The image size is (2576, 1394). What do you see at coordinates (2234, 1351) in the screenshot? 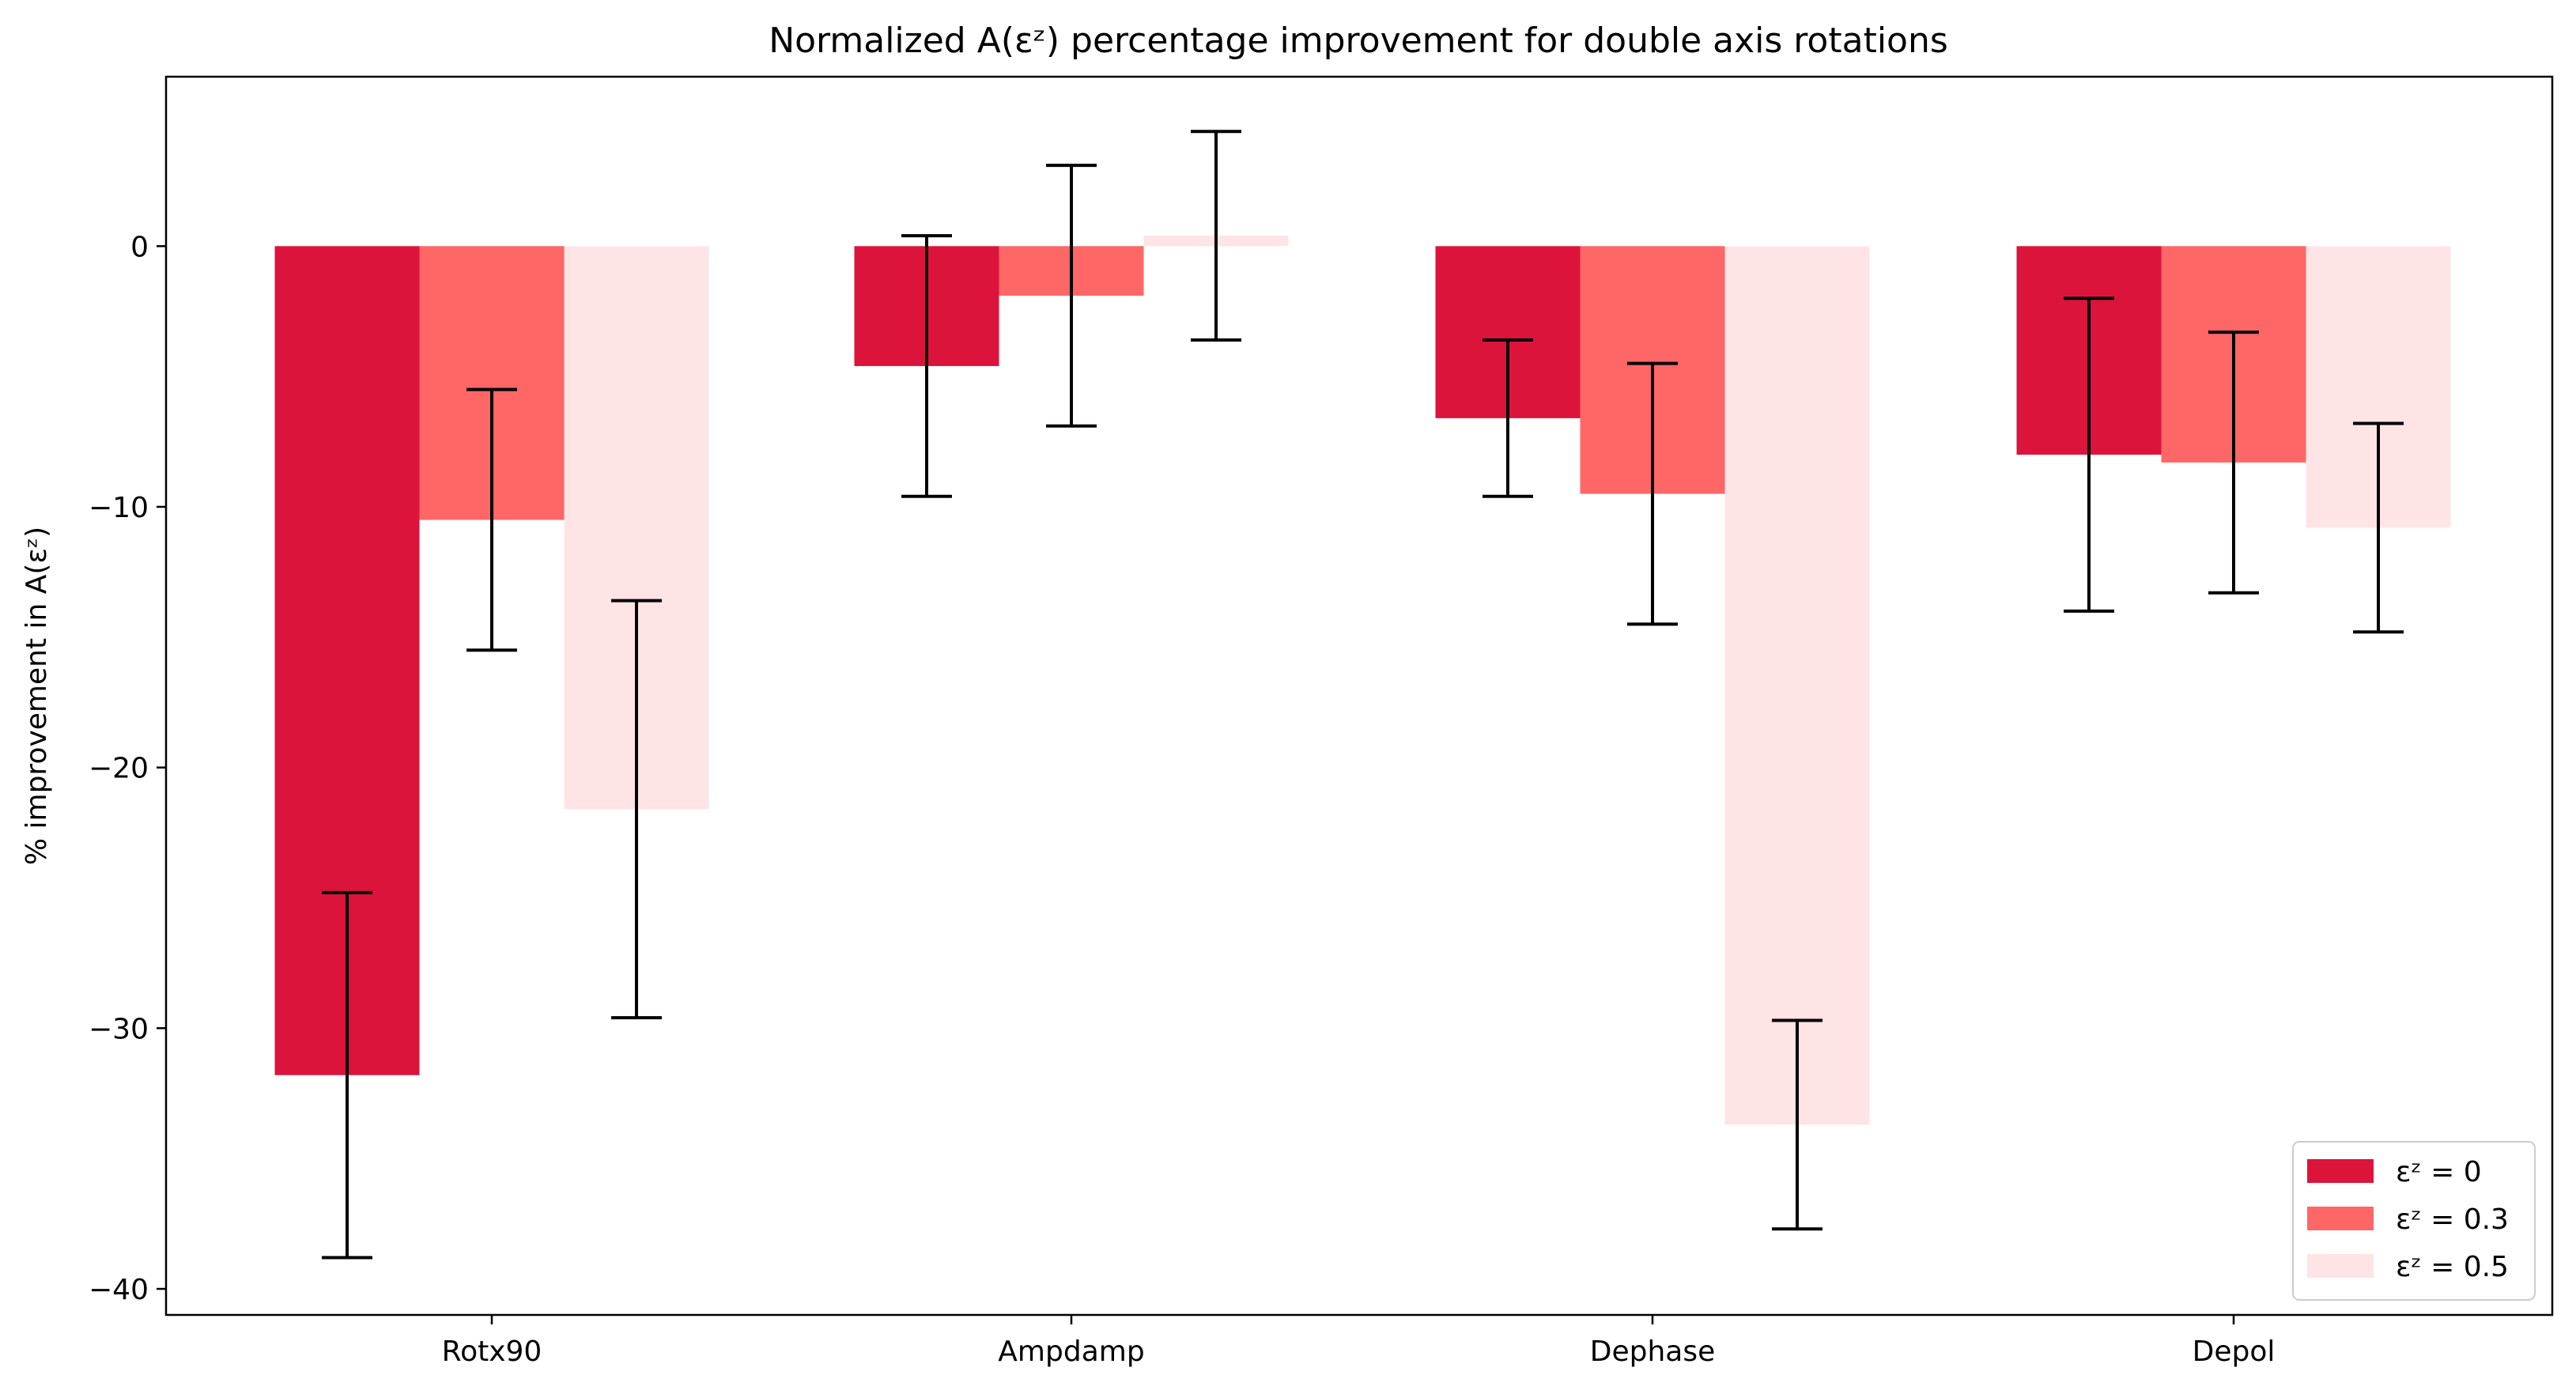
I see `x-tick-label-depol: Depol` at bounding box center [2234, 1351].